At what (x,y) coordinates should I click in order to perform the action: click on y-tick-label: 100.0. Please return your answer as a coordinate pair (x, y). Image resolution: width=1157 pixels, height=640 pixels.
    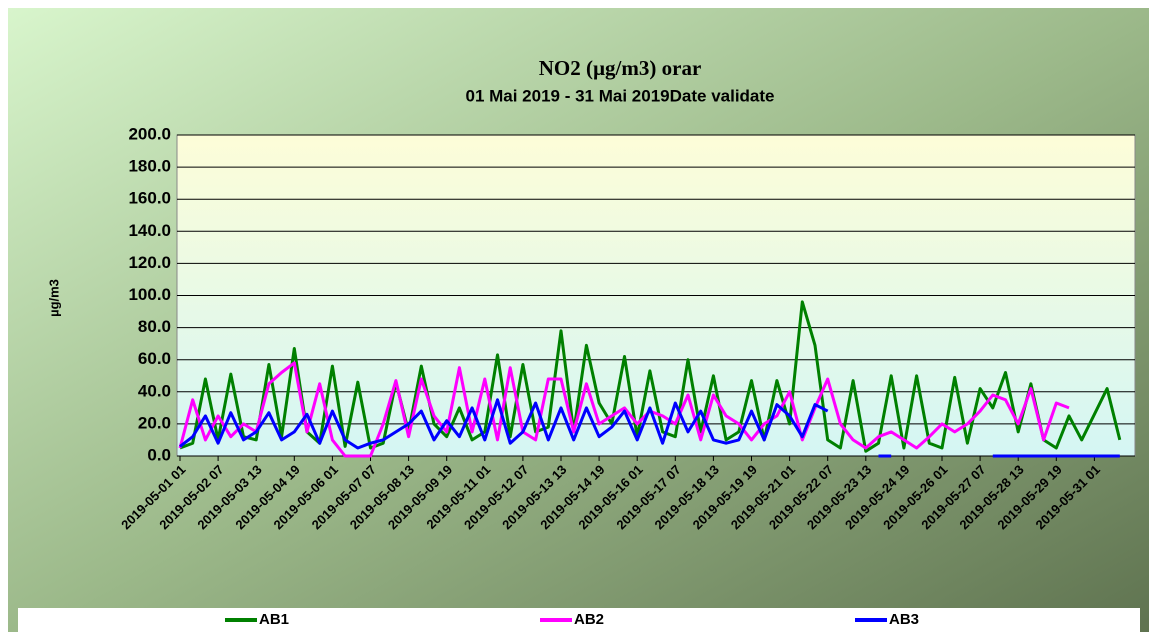
    Looking at the image, I should click on (149, 294).